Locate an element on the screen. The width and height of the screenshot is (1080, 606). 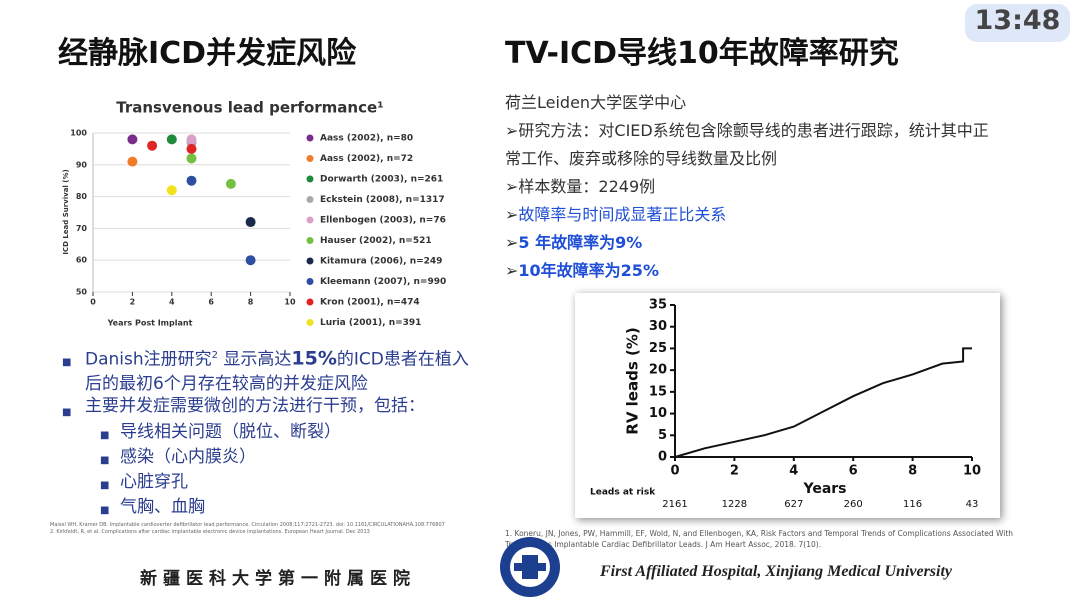
y-tick-label: 50 is located at coordinates (82, 292).